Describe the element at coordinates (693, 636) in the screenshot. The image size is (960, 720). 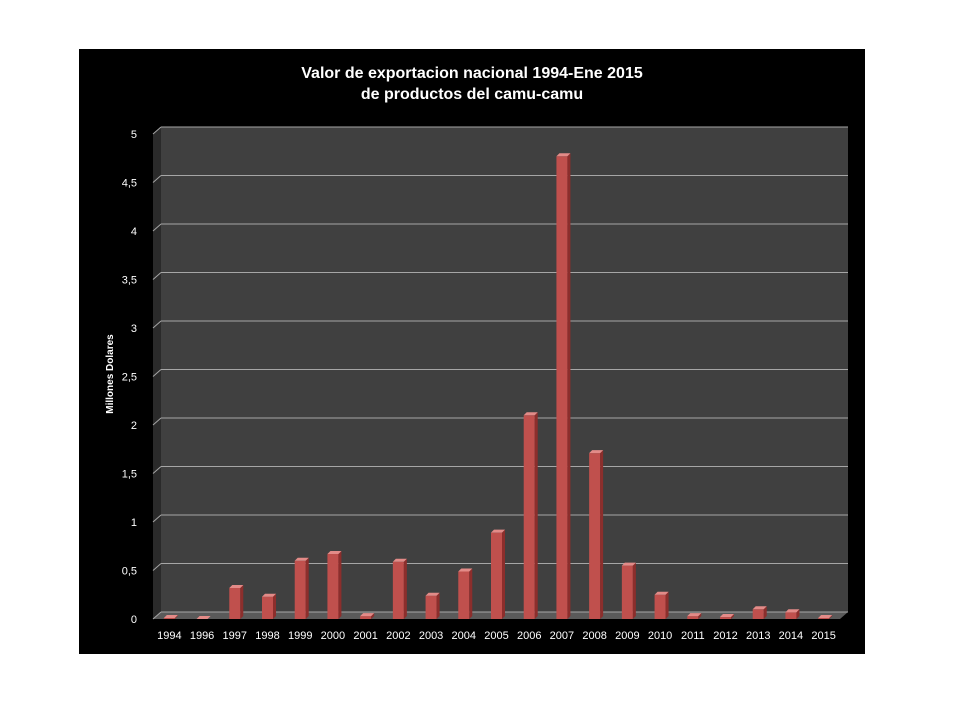
I see `x-tick-label: 2011` at that location.